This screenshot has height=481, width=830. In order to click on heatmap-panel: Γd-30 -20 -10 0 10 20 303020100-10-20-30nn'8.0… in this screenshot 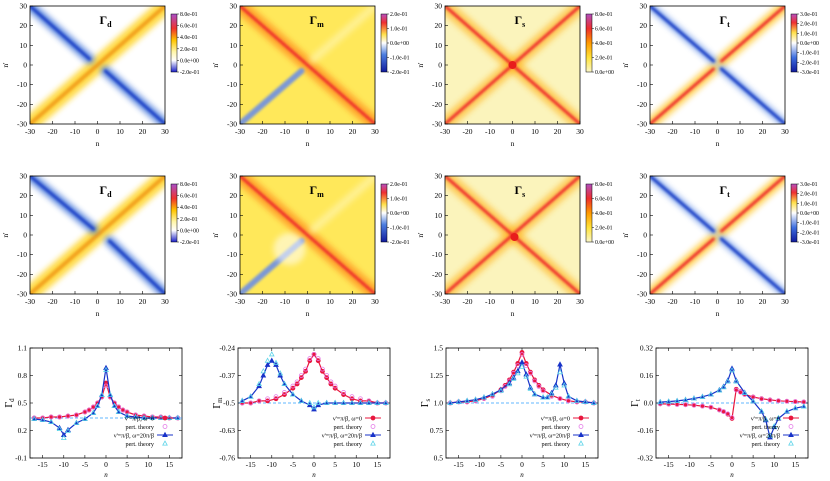, I will do `click(100, 75)`.